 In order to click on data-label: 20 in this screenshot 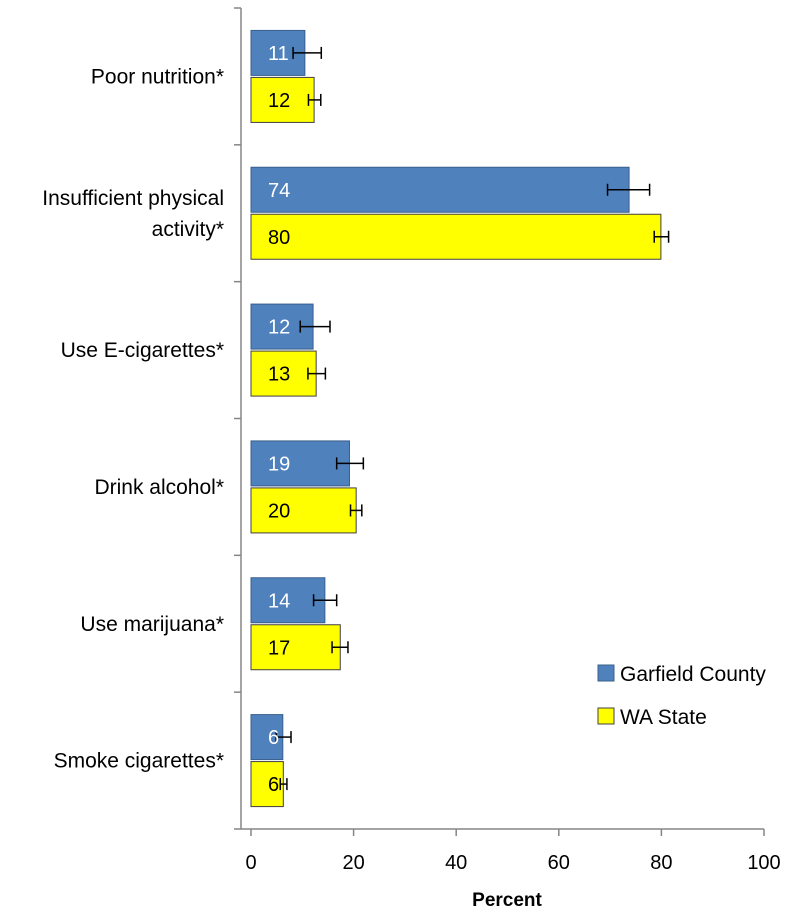, I will do `click(279, 511)`.